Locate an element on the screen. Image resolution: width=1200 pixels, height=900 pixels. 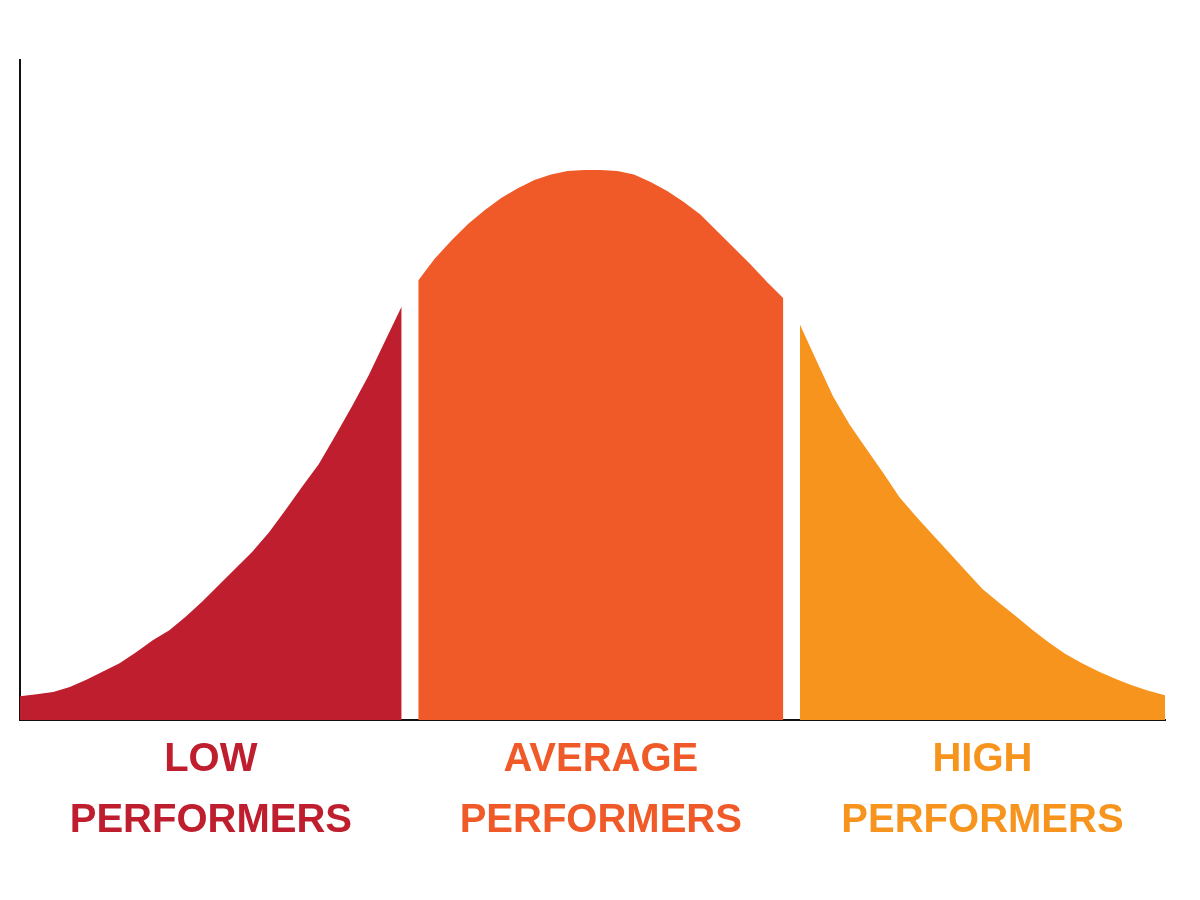
series-label: AVERAGE PERFORMERS is located at coordinates (600, 788).